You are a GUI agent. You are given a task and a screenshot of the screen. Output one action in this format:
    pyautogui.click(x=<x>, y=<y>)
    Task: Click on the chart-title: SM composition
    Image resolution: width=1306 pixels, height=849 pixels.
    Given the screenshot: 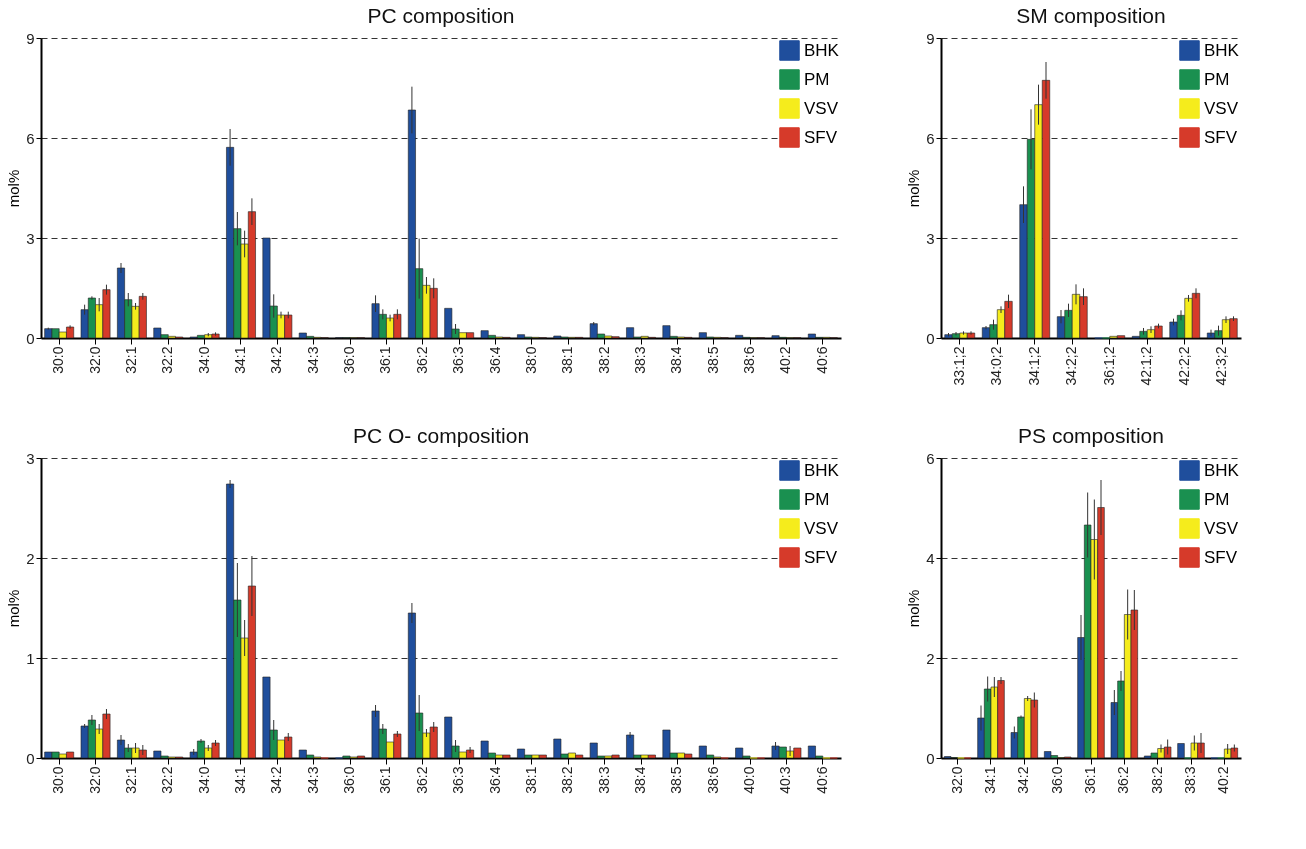 What is the action you would take?
    pyautogui.click(x=1091, y=15)
    